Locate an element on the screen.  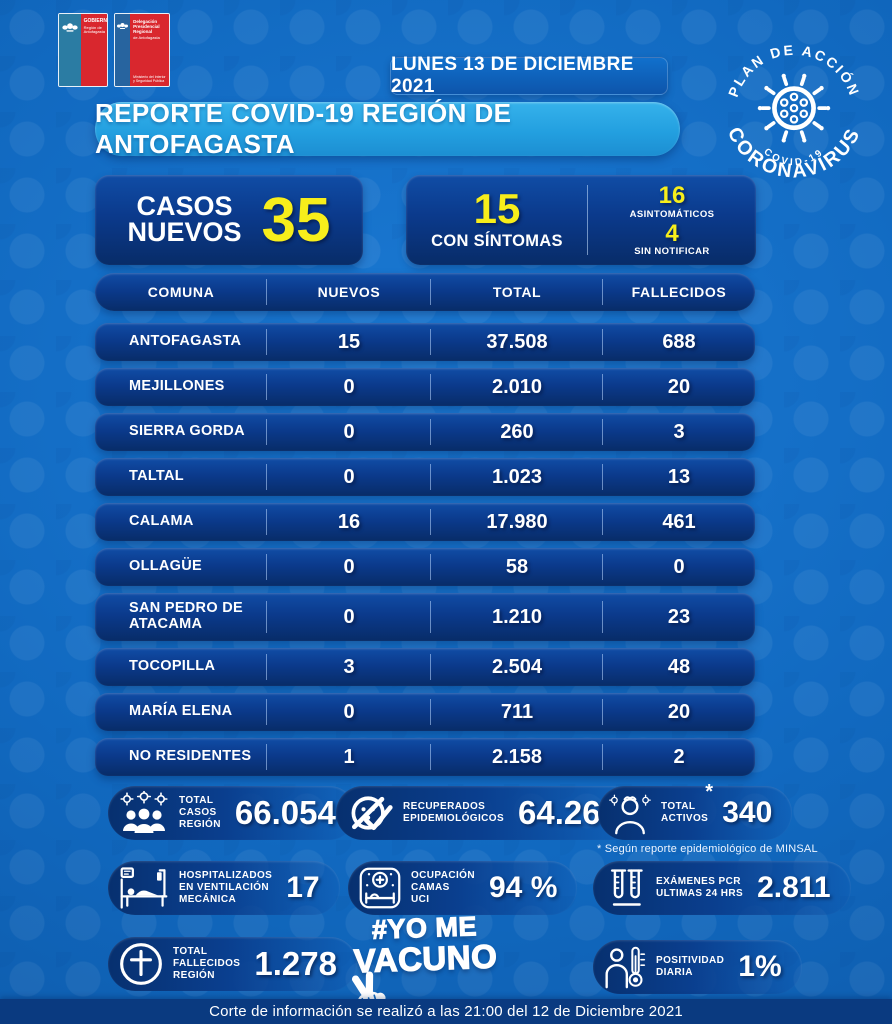
cell-fallecidos: 2 is located at coordinates (679, 756).